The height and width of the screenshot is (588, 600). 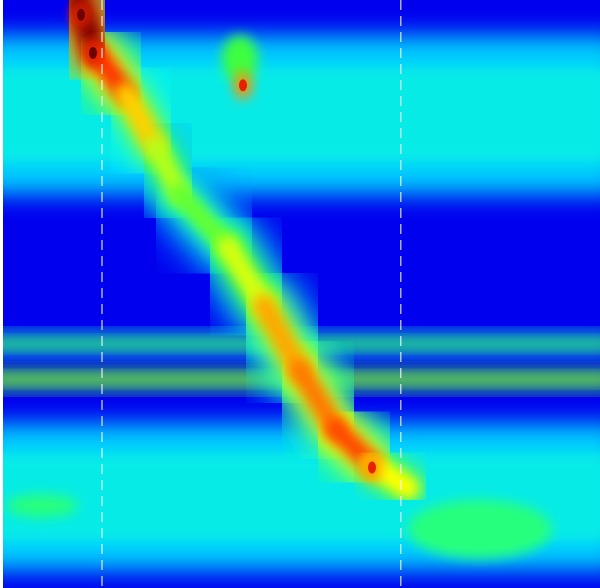 What do you see at coordinates (42, 505) in the screenshot?
I see `blob-lower-left` at bounding box center [42, 505].